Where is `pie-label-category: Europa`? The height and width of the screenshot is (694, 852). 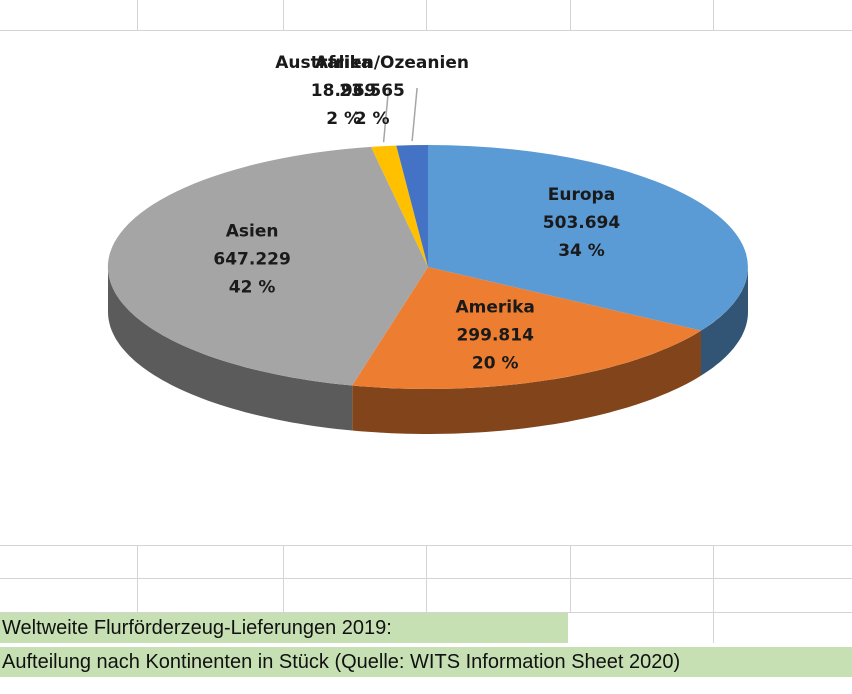
pie-label-category: Europa is located at coordinates (581, 195).